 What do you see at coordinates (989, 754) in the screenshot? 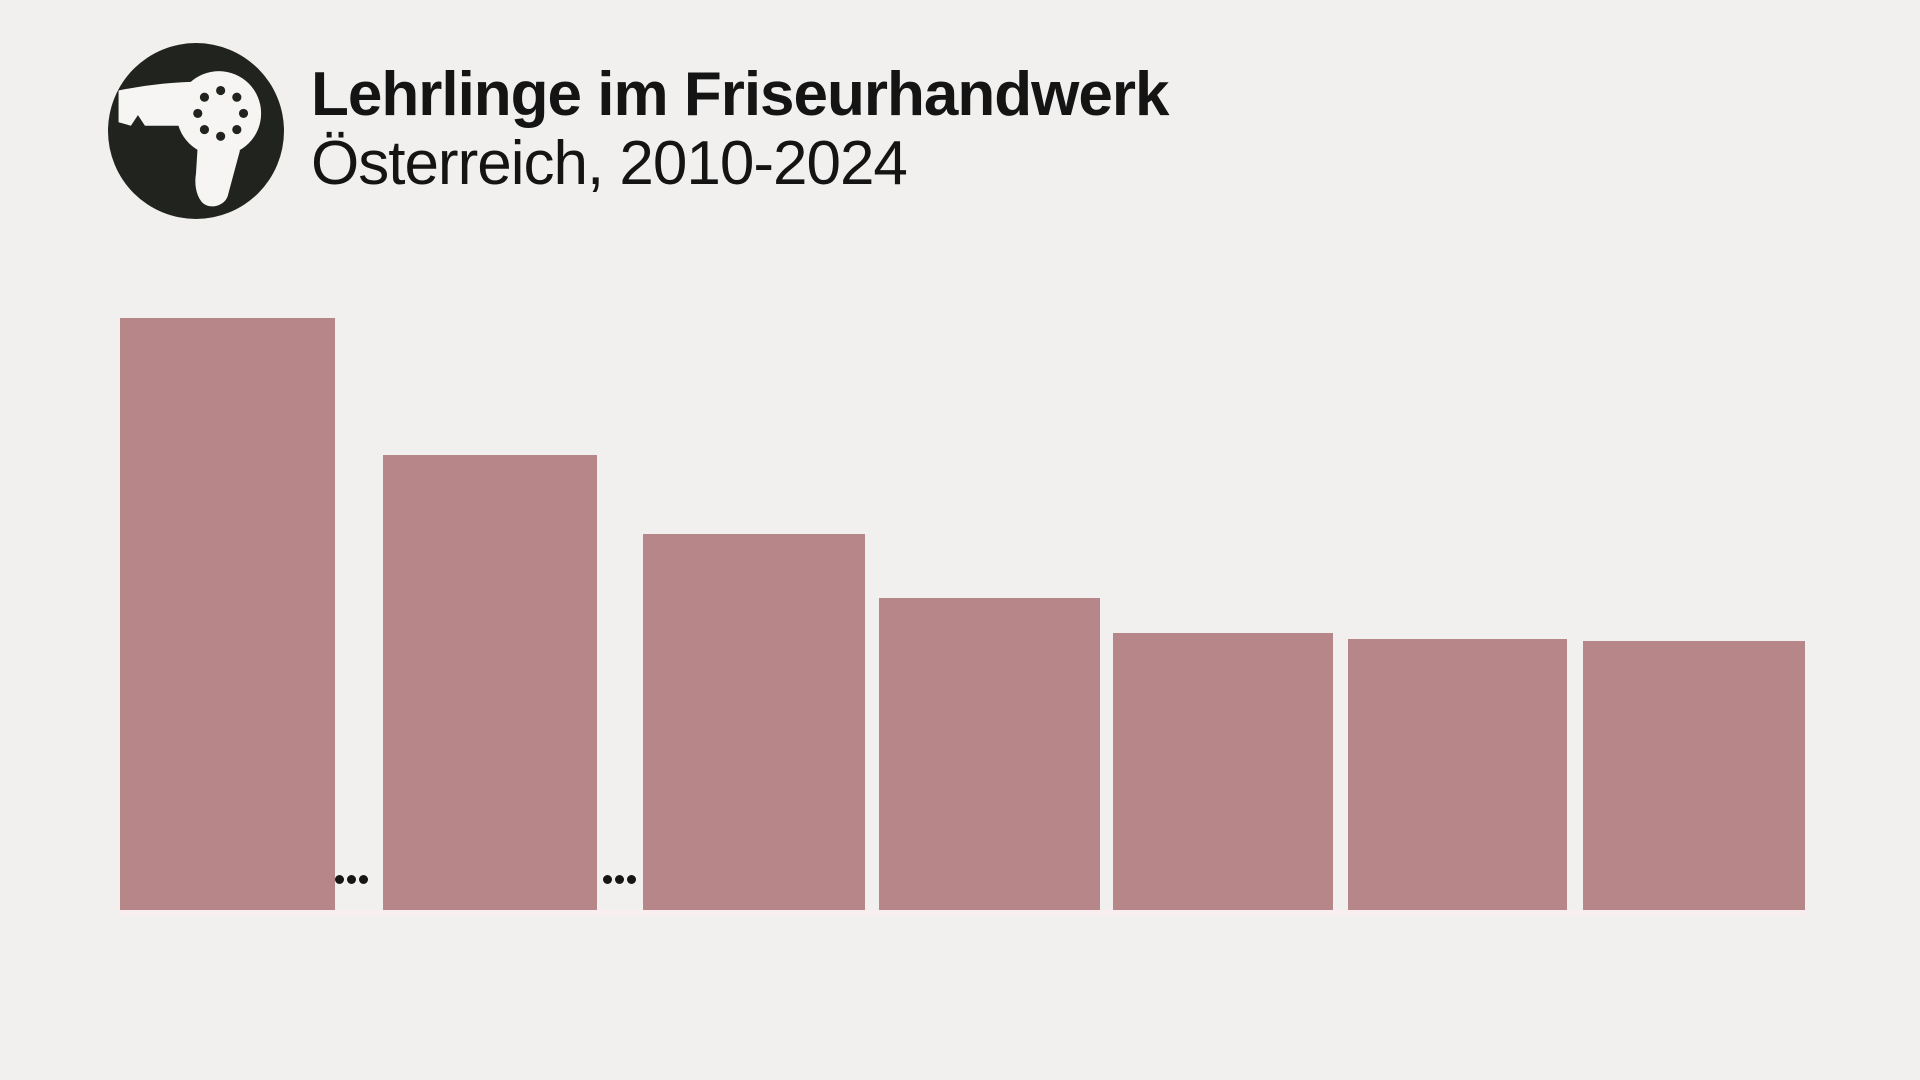
I see `bar-2021` at bounding box center [989, 754].